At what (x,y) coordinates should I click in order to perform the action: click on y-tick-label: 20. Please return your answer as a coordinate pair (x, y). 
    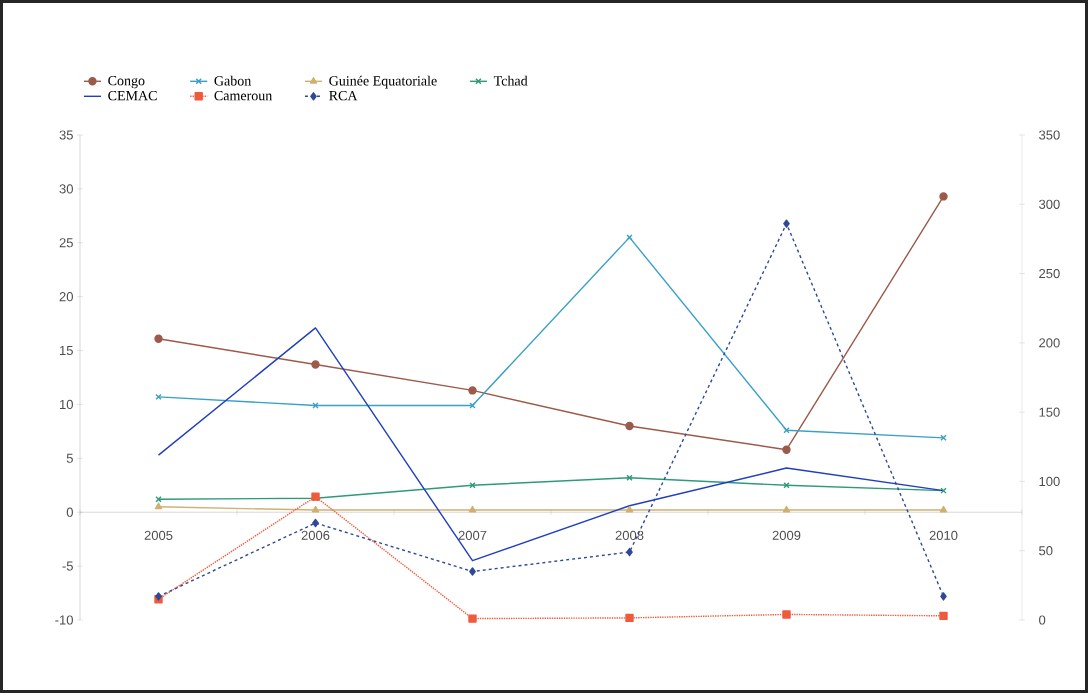
    Looking at the image, I should click on (66, 297).